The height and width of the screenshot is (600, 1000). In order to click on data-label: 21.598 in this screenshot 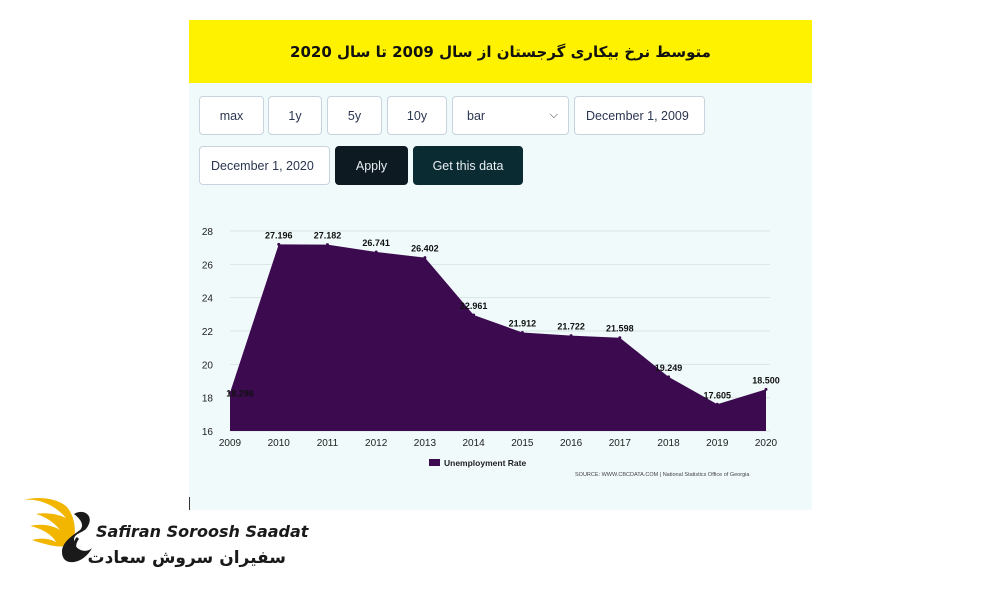, I will do `click(620, 329)`.